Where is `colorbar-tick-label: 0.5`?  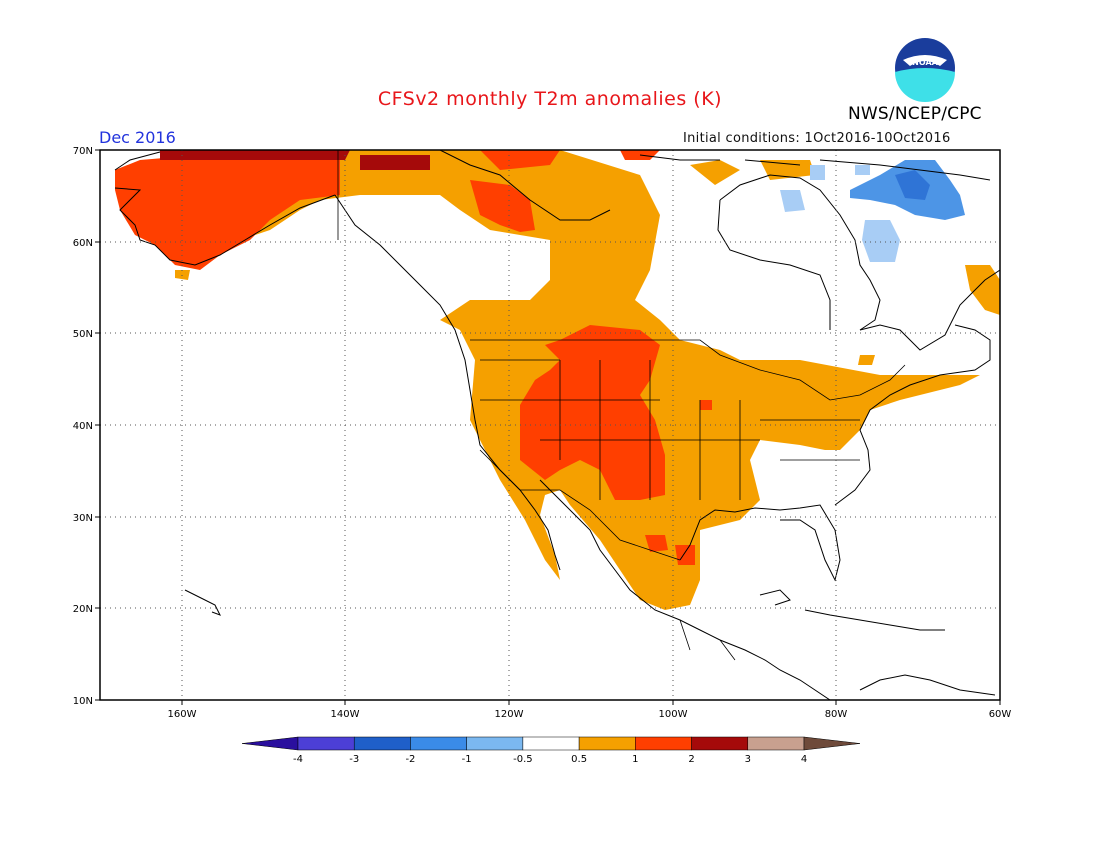
colorbar-tick-label: 0.5 is located at coordinates (579, 759).